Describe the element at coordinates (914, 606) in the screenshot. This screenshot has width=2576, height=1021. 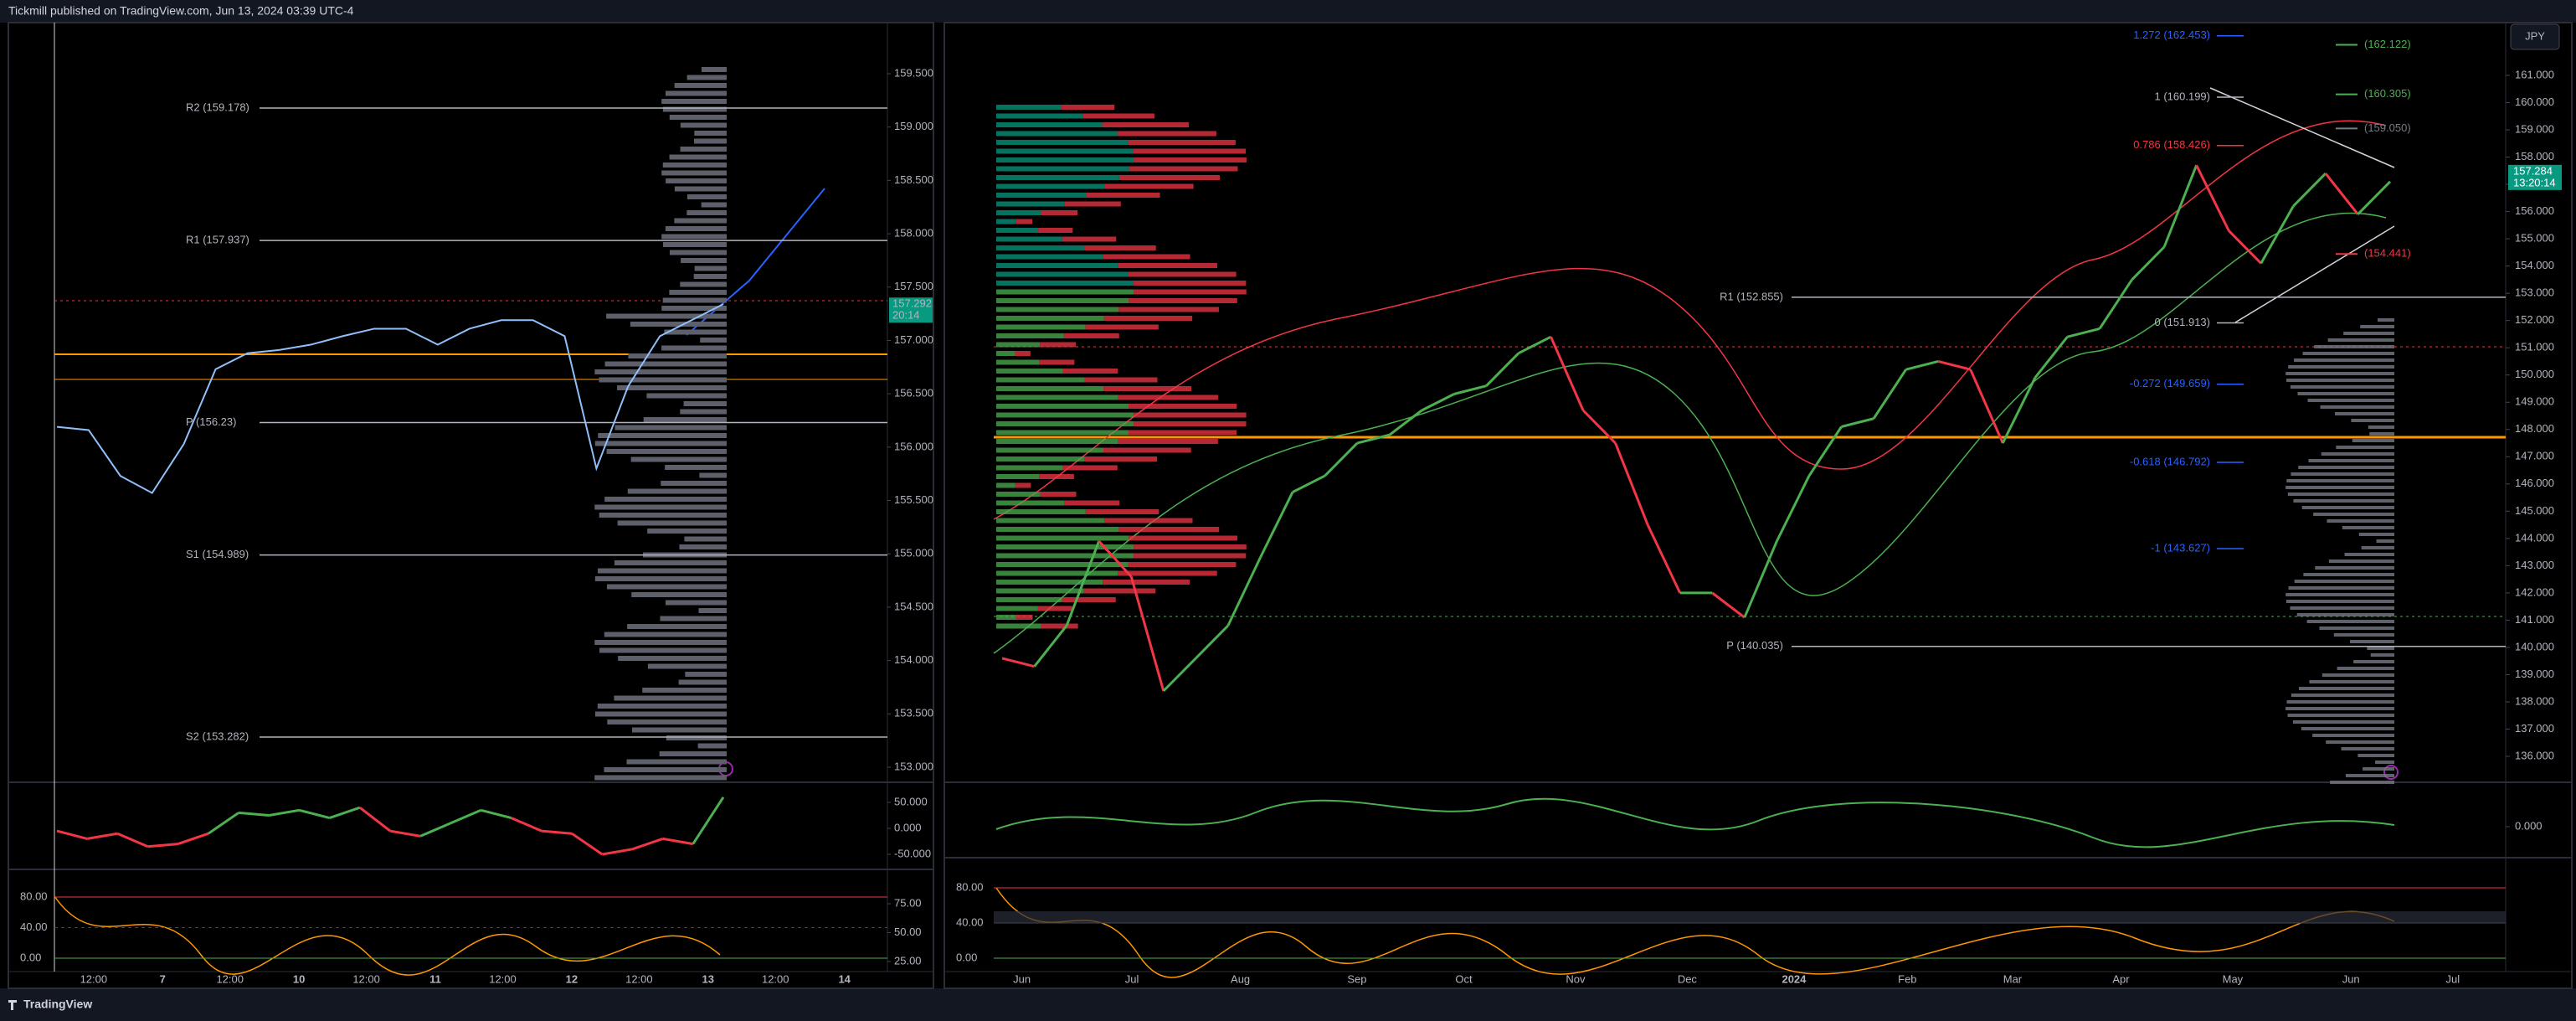
I see `price-tick-label: 154.500` at that location.